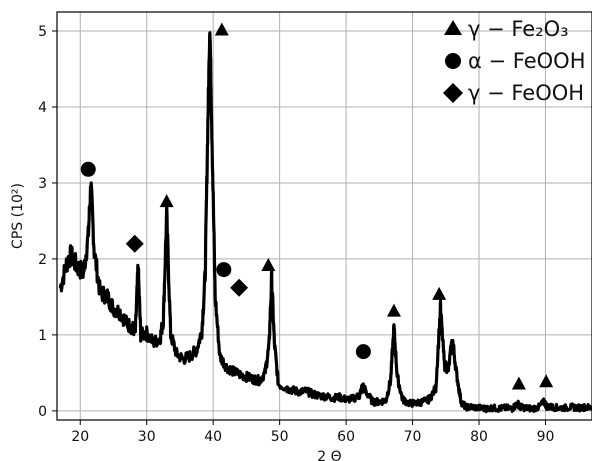 This screenshot has height=461, width=592. Describe the element at coordinates (42, 412) in the screenshot. I see `y-tick-label: 0` at that location.